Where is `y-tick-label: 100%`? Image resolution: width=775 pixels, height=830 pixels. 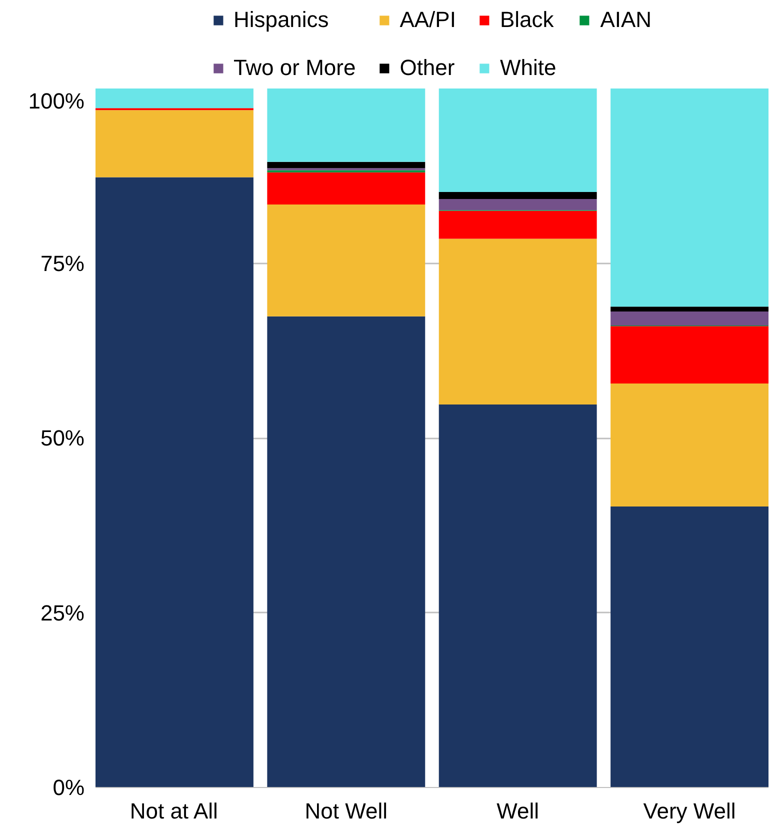 y-tick-label: 100% is located at coordinates (56, 101).